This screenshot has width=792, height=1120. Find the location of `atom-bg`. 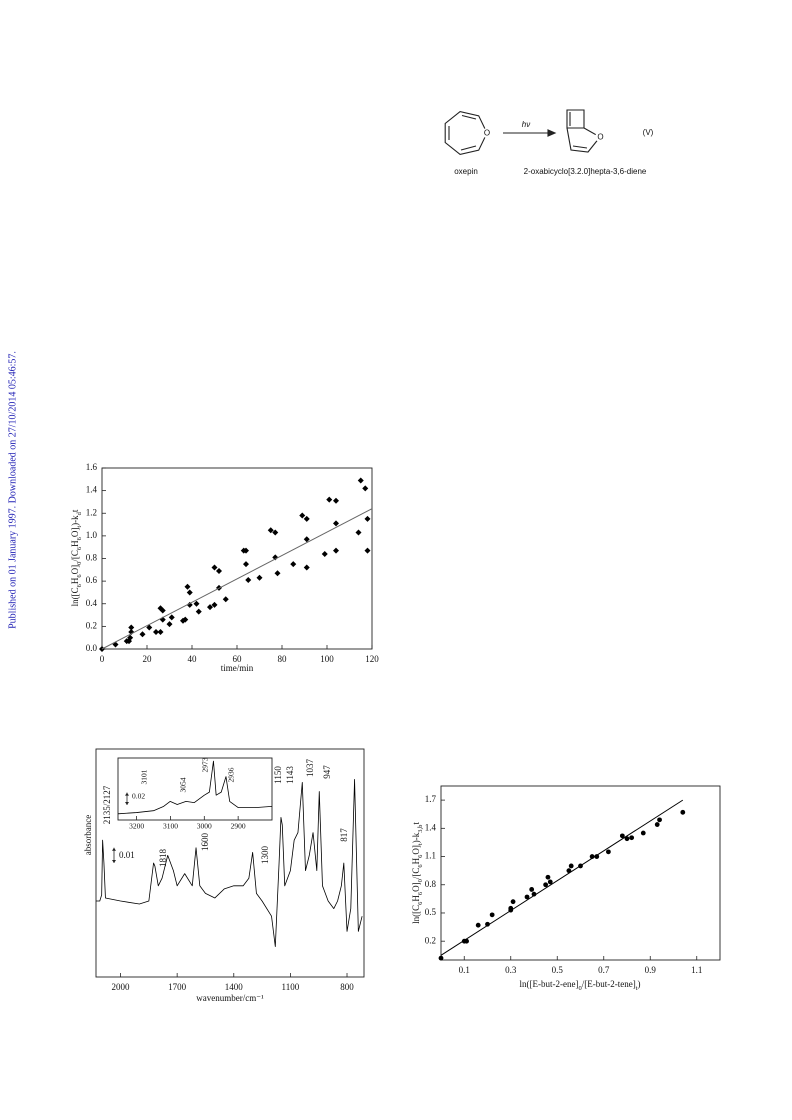

atom-bg is located at coordinates (600, 137).